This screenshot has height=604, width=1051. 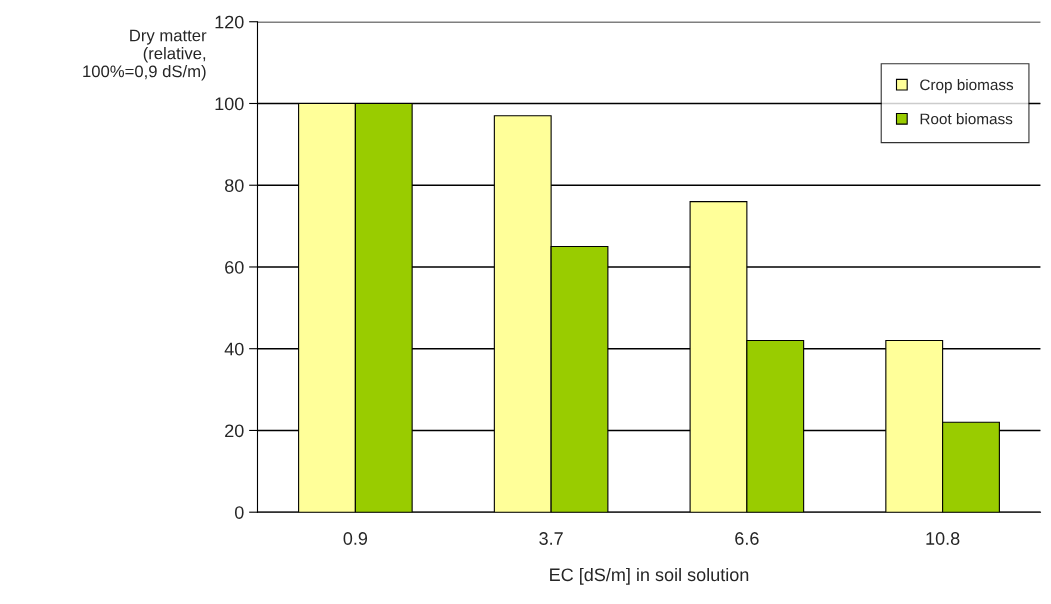 I want to click on y-tick-label: 20, so click(x=234, y=431).